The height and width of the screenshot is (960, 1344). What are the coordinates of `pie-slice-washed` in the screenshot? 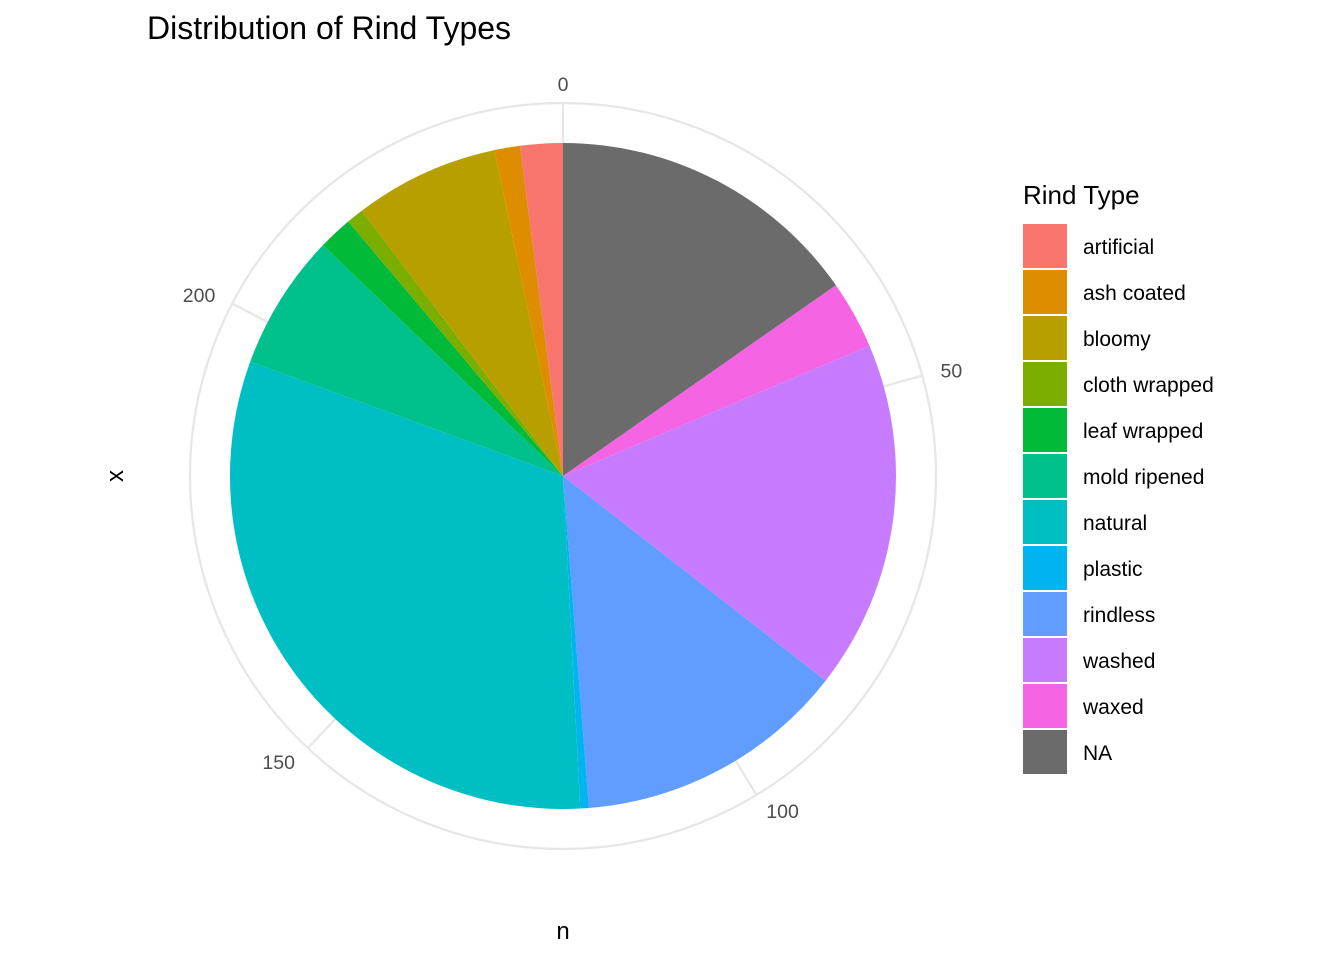 It's located at (730, 513).